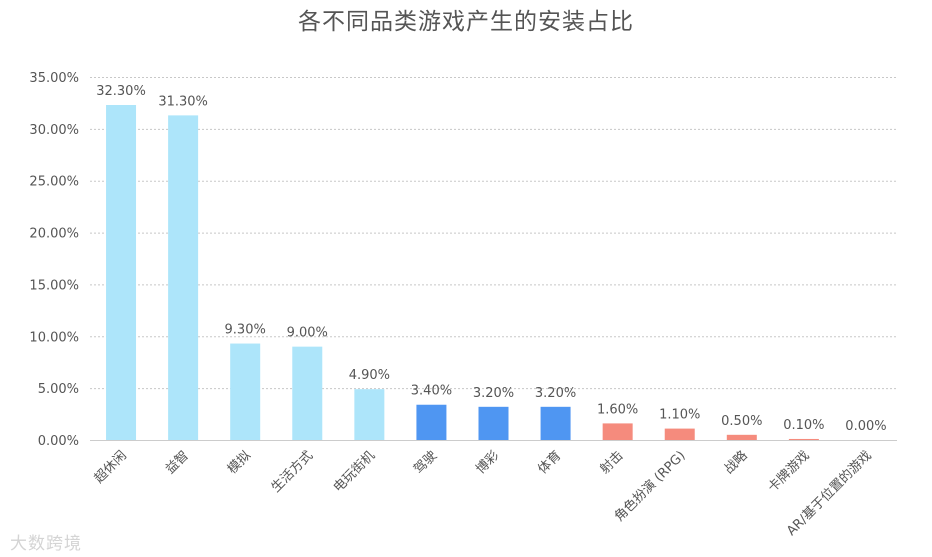 Image resolution: width=932 pixels, height=557 pixels. I want to click on y-tick-label: 10.00%, so click(54, 337).